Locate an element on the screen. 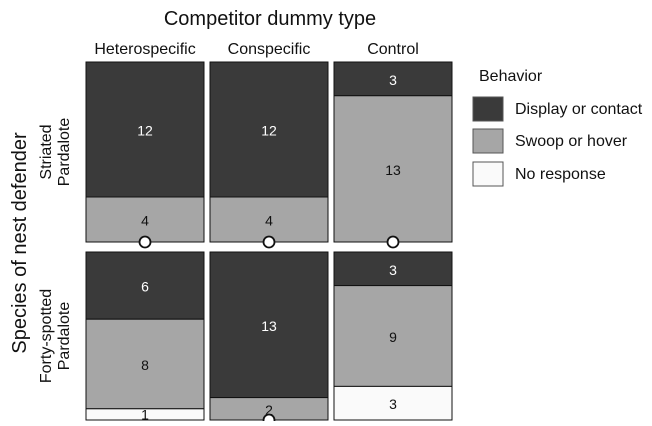  row-label-forty-spotted-pardalote: Forty-spottedPardalote is located at coordinates (55, 336).